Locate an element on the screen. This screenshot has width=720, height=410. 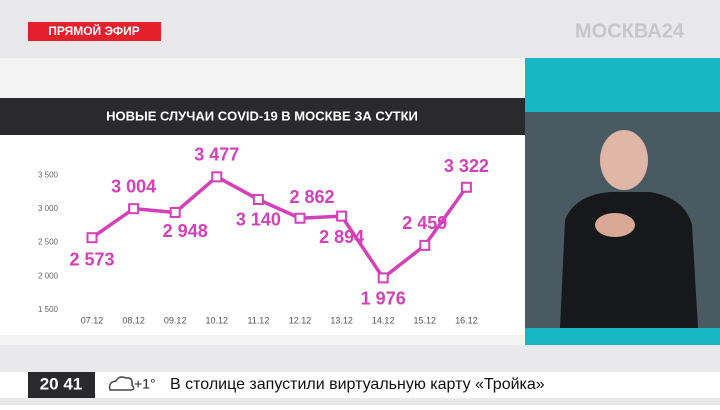
ticker-clock-bg is located at coordinates (61, 385).